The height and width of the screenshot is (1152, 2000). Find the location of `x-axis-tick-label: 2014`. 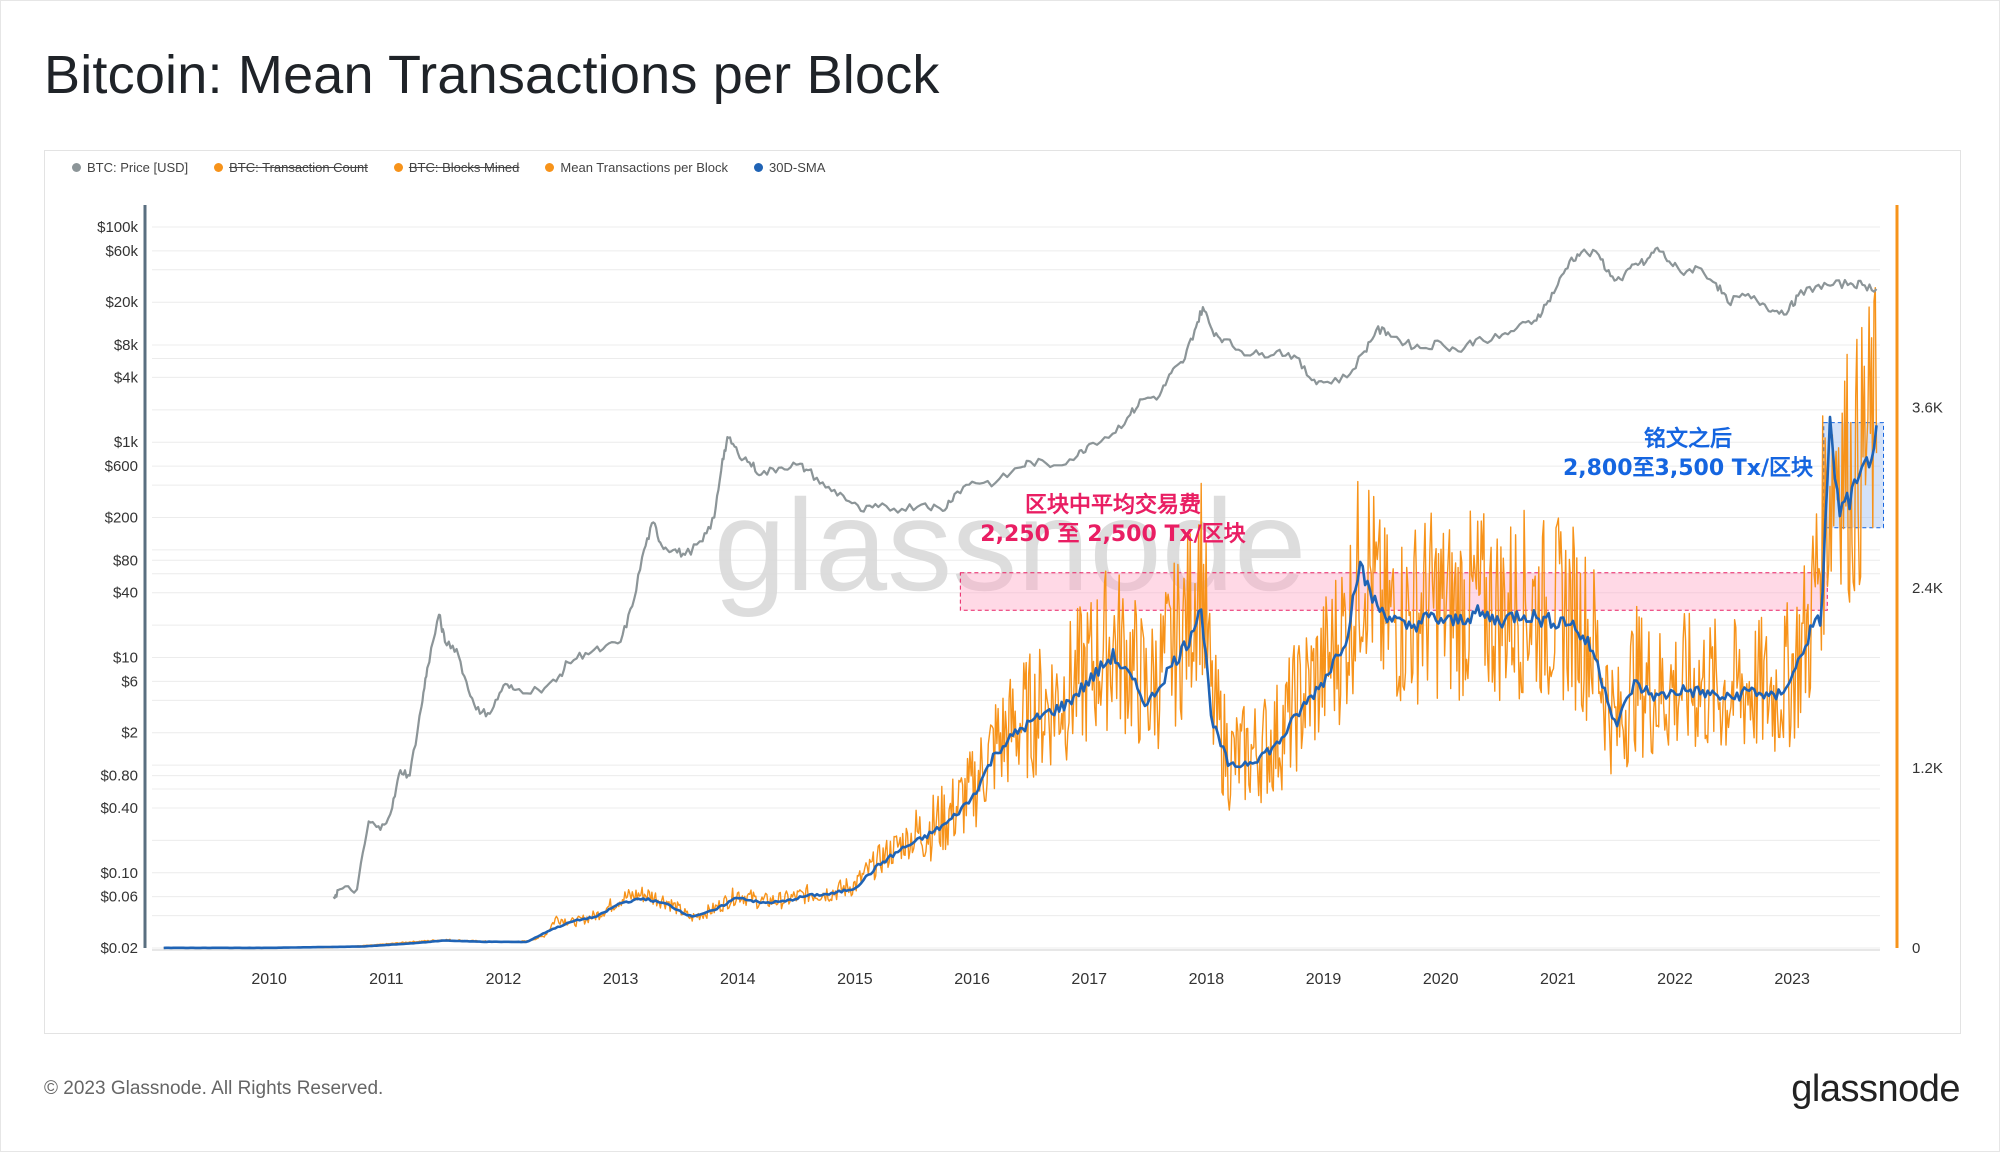

x-axis-tick-label: 2014 is located at coordinates (738, 979).